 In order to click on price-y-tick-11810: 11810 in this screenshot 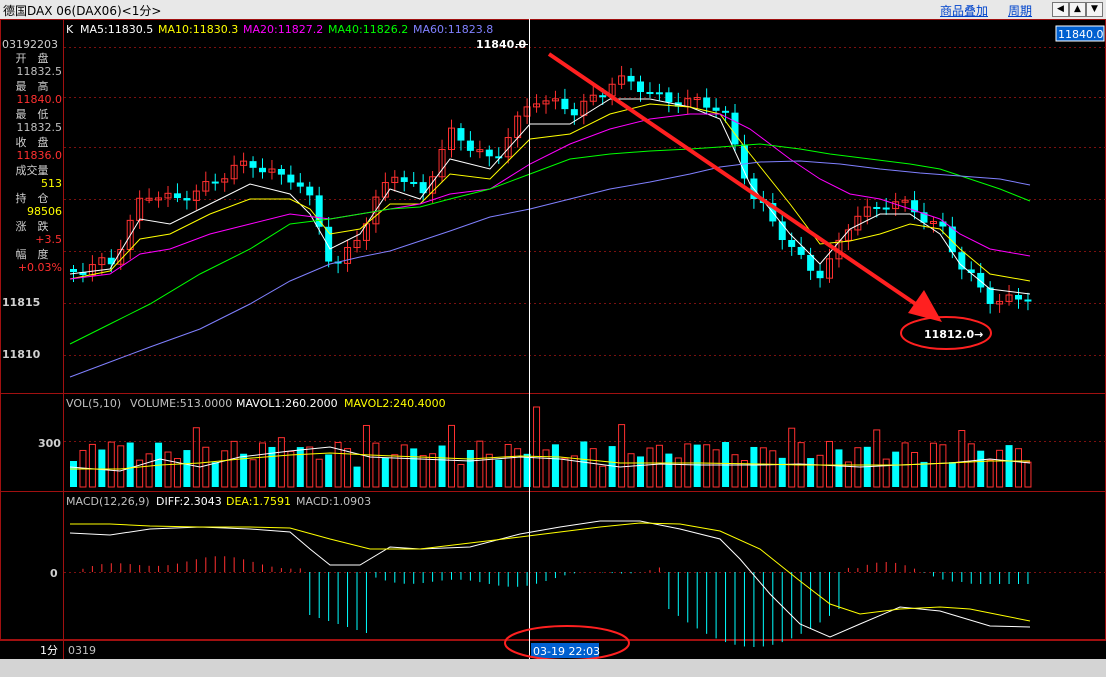, I will do `click(21, 354)`.